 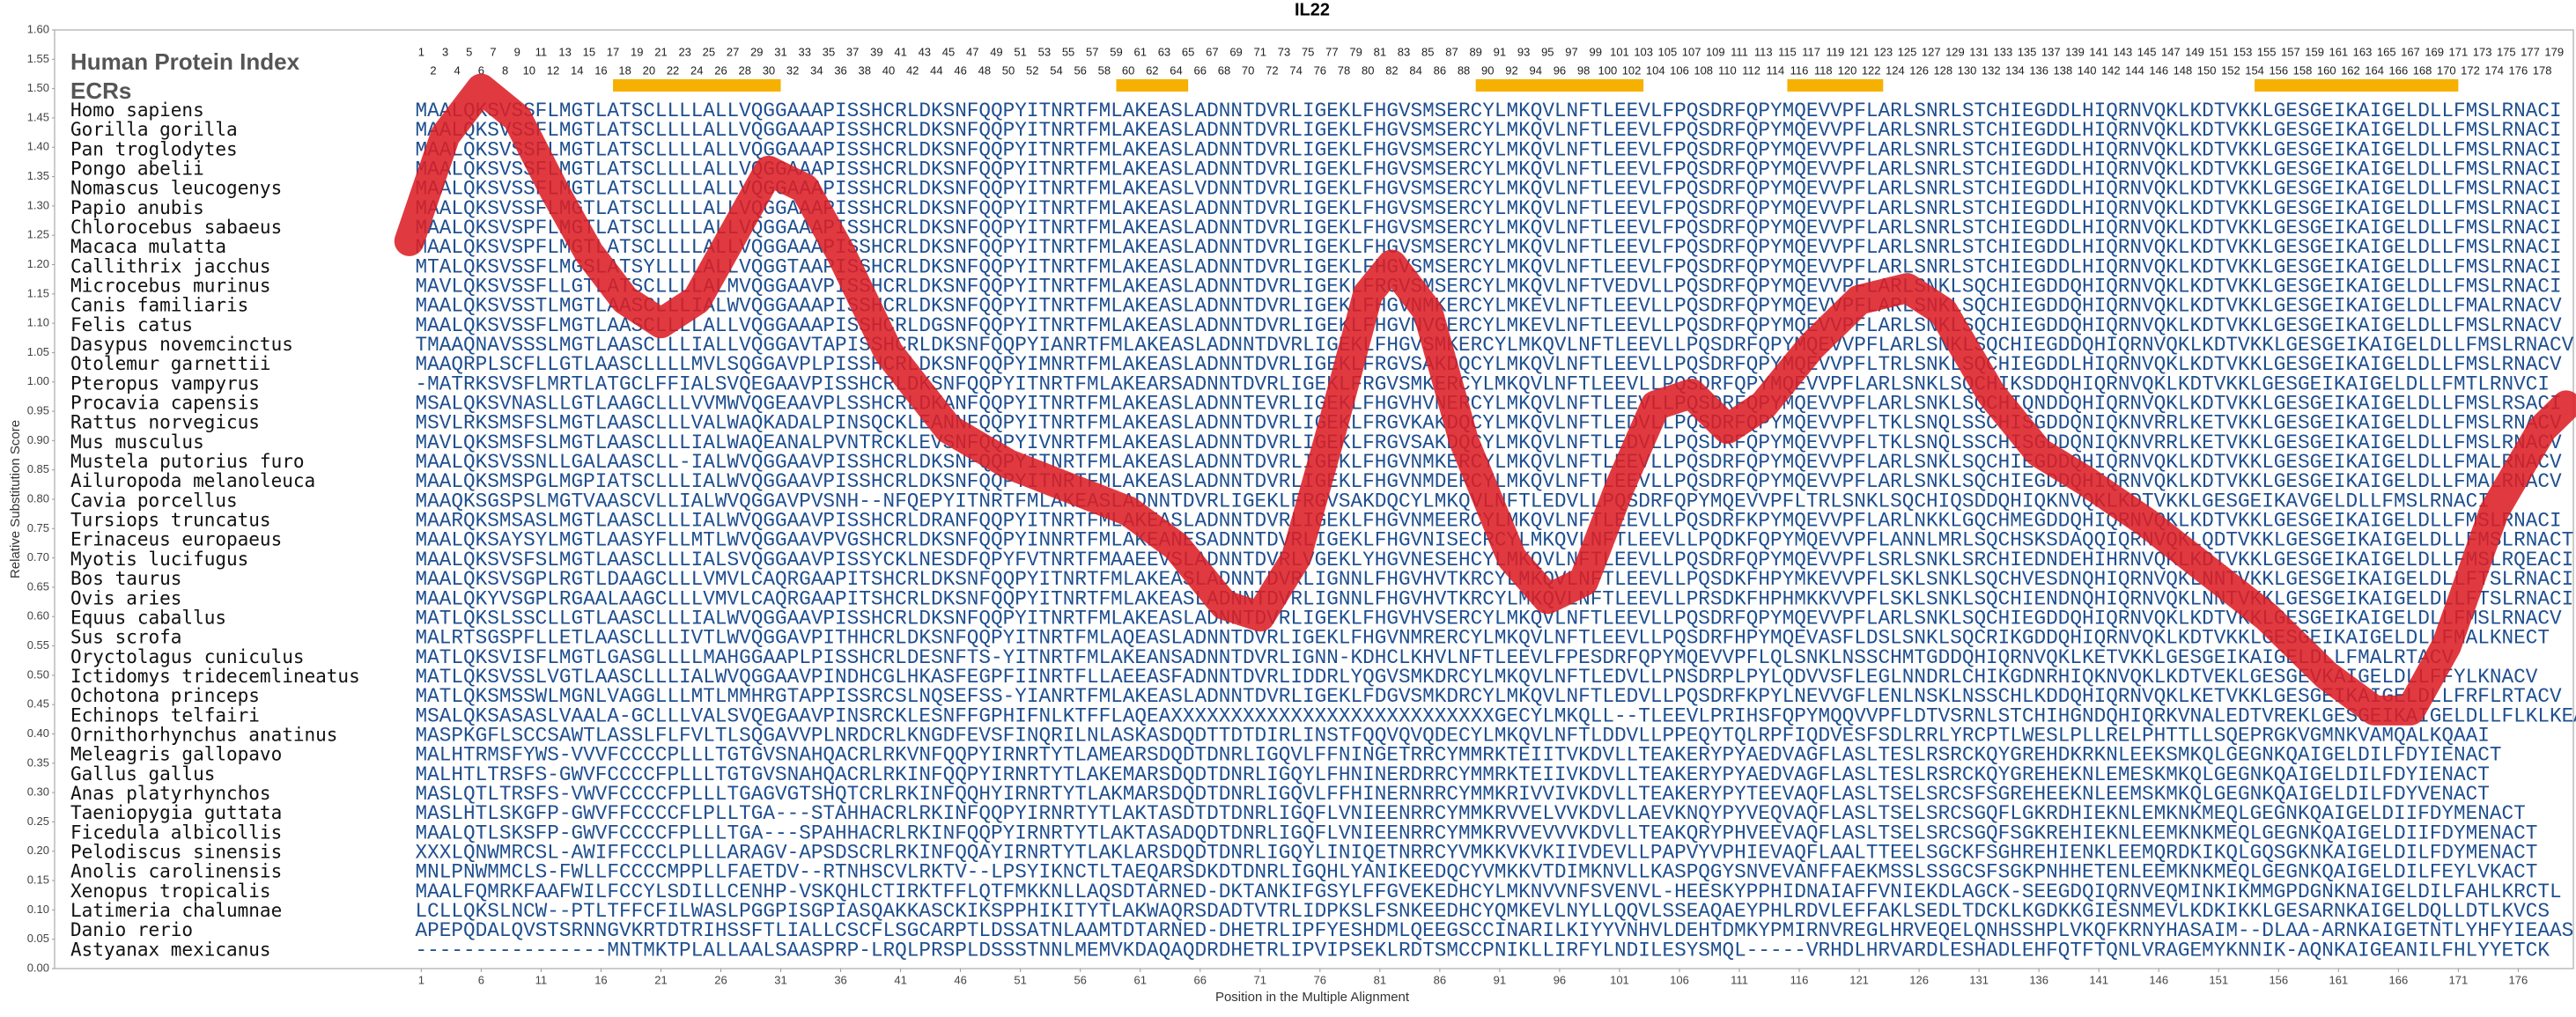 What do you see at coordinates (38, 410) in the screenshot?
I see `y-tick-label: 0.95` at bounding box center [38, 410].